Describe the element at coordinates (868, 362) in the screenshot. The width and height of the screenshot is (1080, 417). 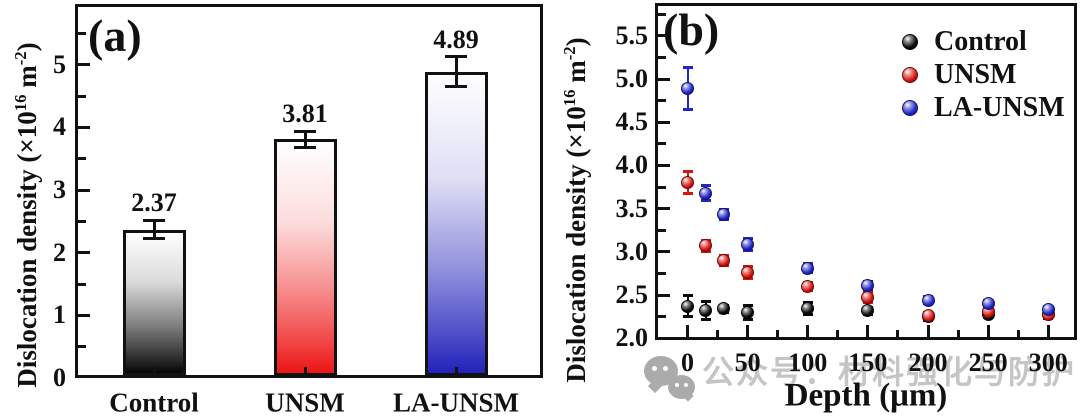
I see `x-axis-tick-label: 150` at that location.